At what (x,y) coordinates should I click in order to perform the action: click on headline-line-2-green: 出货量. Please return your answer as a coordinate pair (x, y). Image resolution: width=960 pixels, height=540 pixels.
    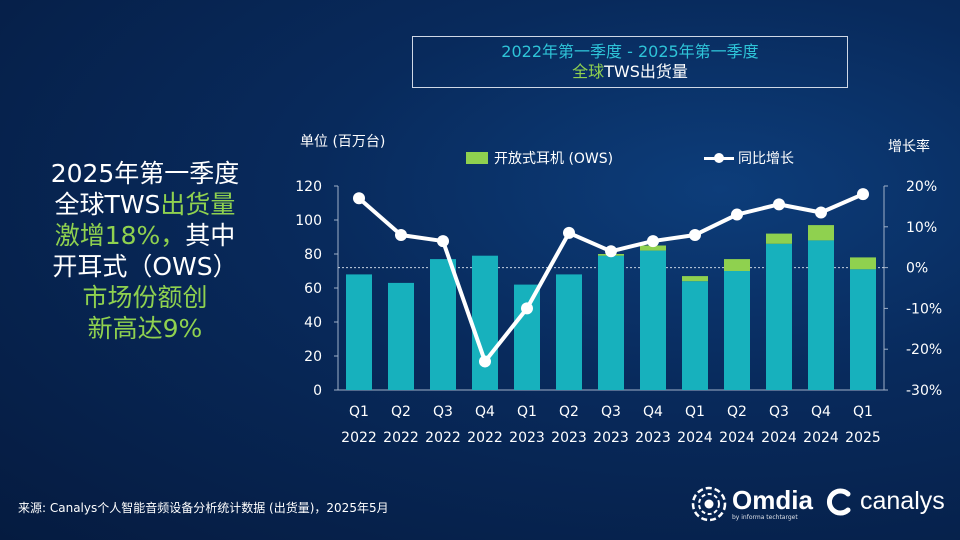
    Looking at the image, I should click on (198, 204).